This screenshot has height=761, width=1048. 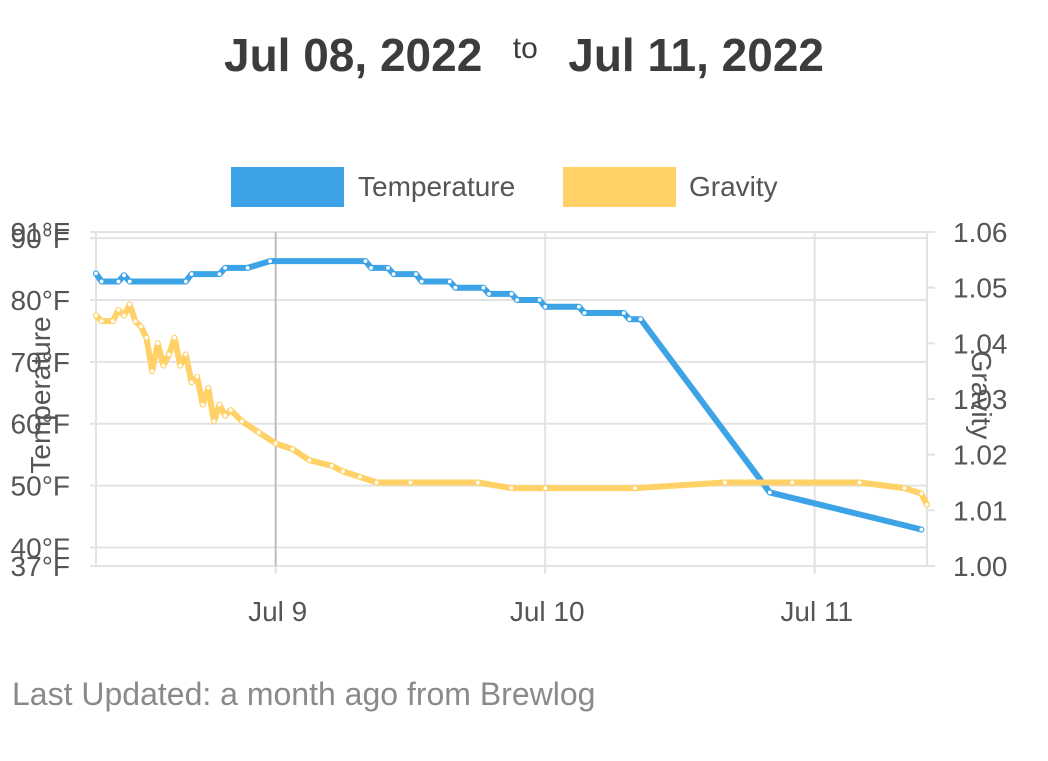 I want to click on end-date: Jul 11, 2022, so click(x=696, y=55).